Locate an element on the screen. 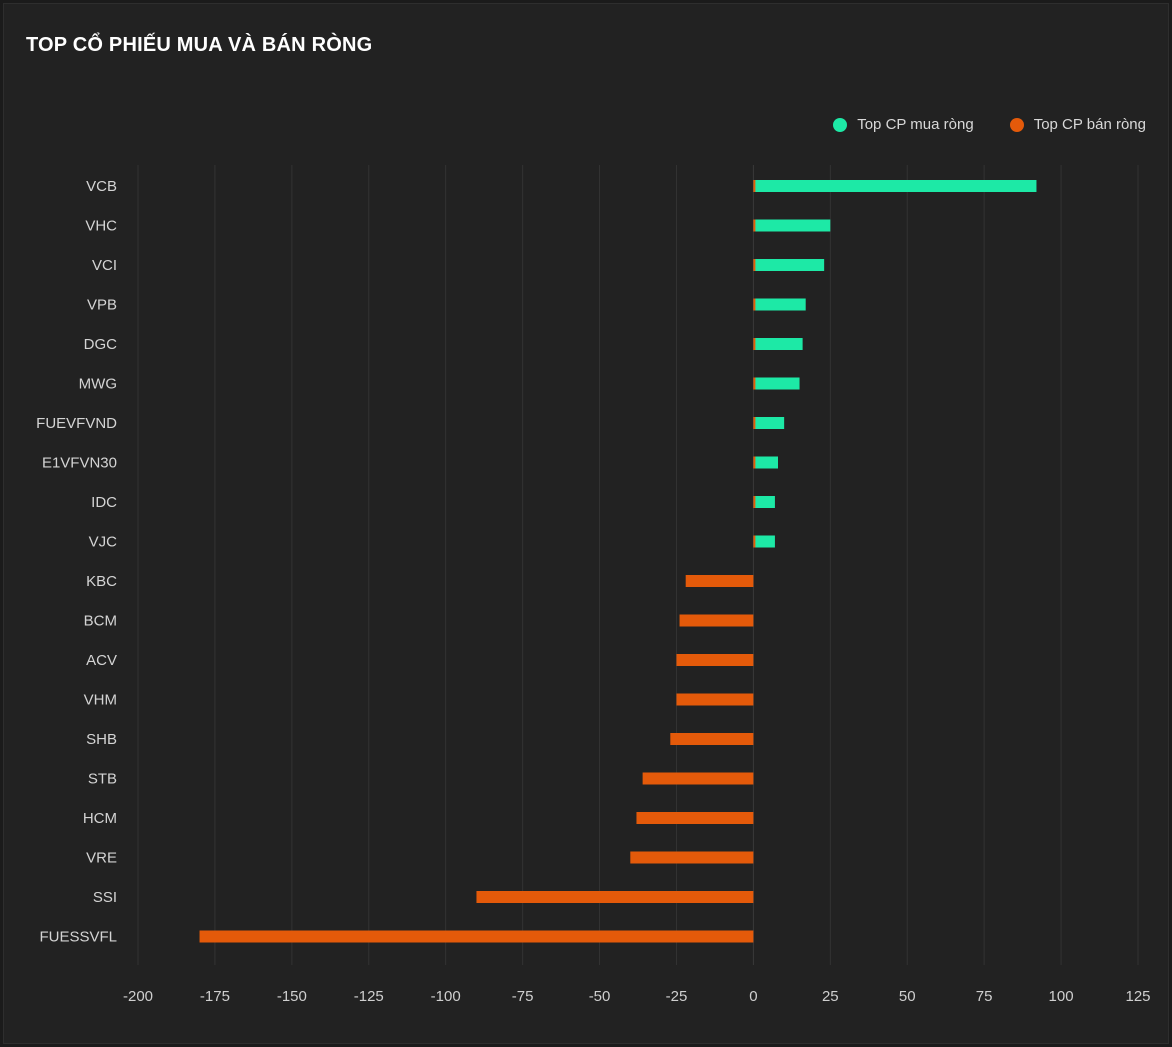 This screenshot has width=1172, height=1047. category-label: KBC is located at coordinates (101, 581).